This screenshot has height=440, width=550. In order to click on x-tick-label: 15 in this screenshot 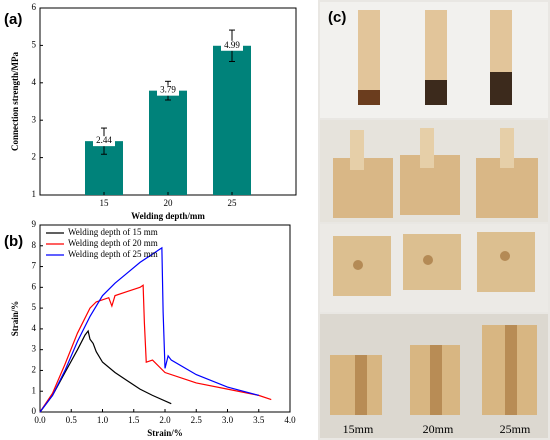, I will do `click(105, 203)`.